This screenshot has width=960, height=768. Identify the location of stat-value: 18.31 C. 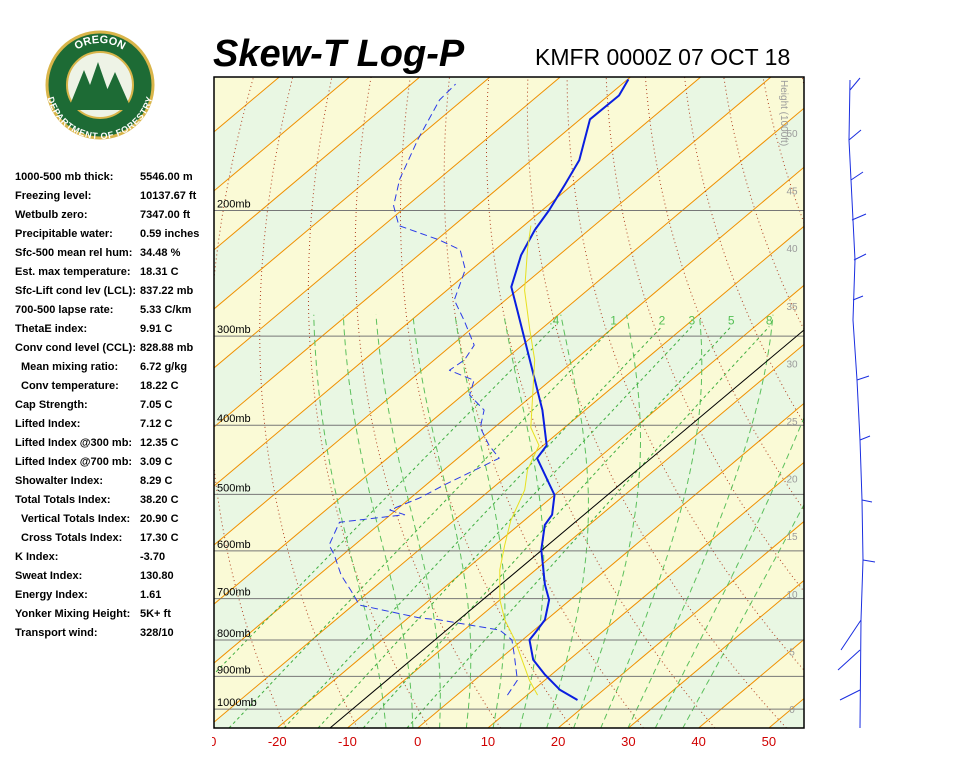
(159, 272).